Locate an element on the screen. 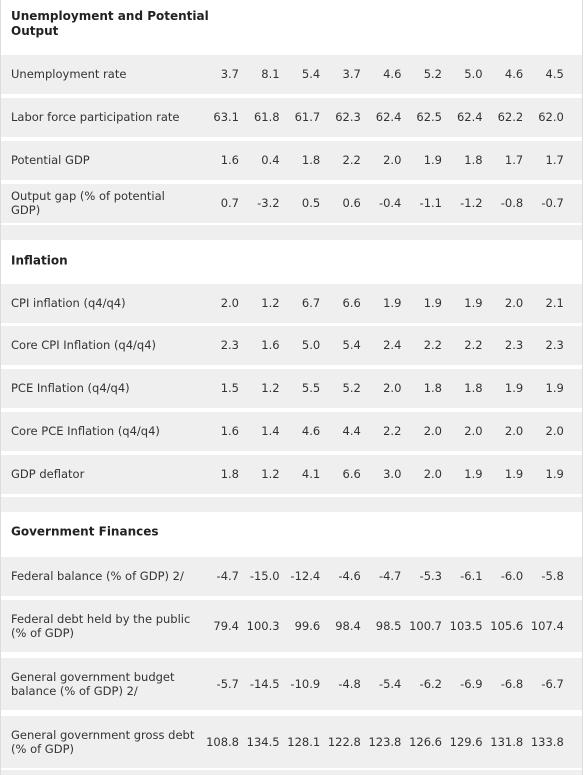  row-label: PCE Inflation (q4/q4) is located at coordinates (70, 388).